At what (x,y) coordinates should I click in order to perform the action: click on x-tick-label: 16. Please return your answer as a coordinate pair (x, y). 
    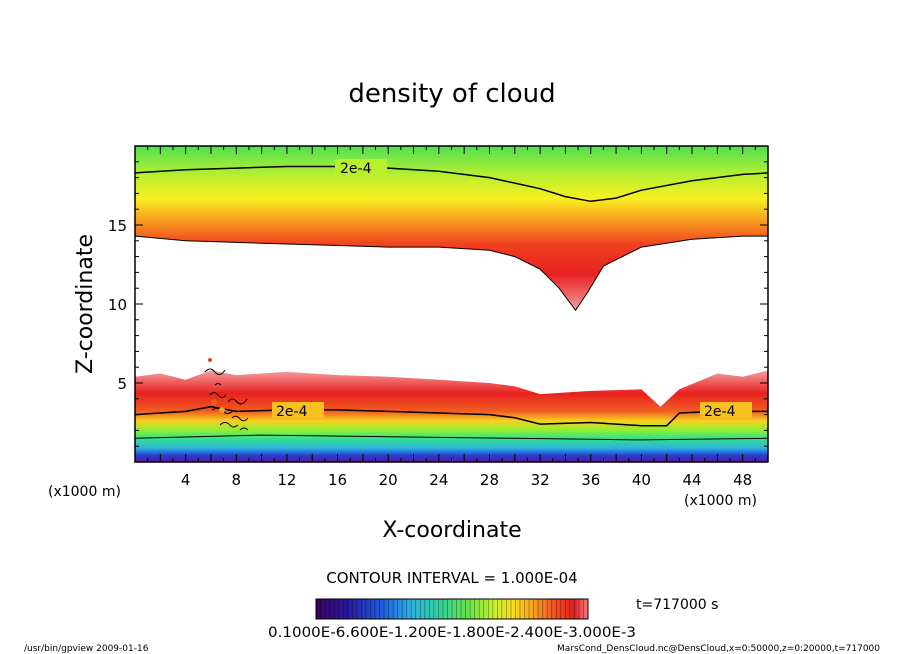
    Looking at the image, I should click on (337, 480).